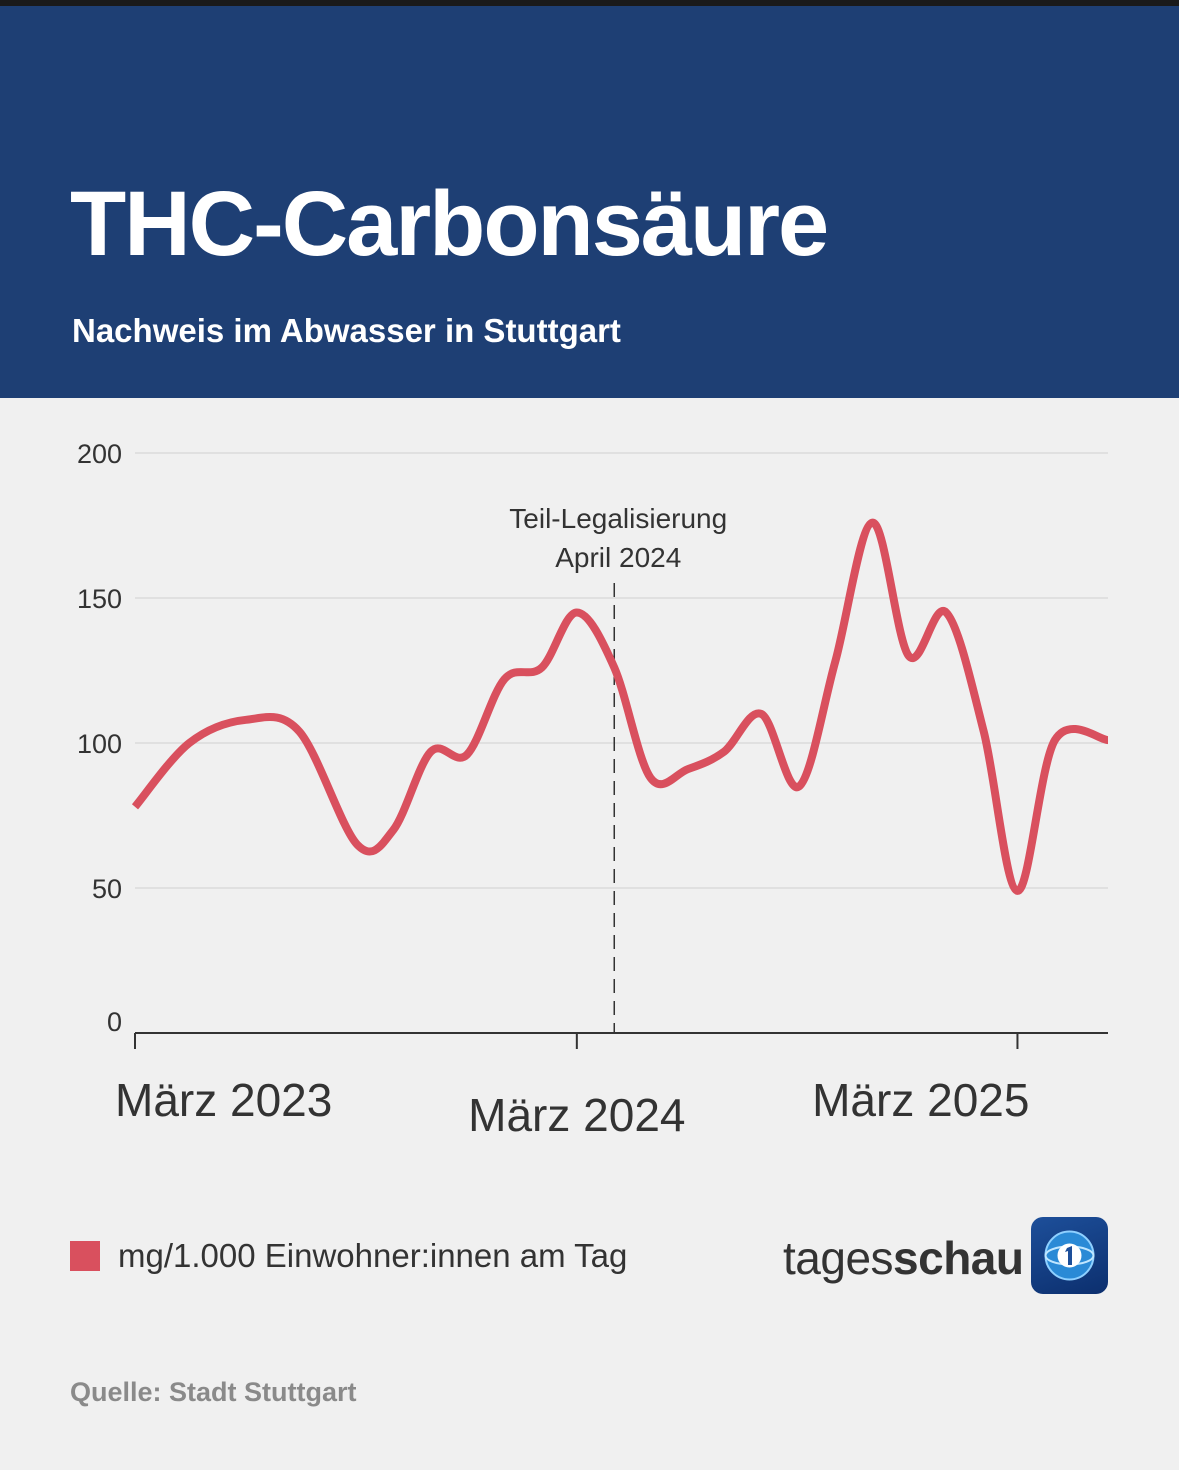  Describe the element at coordinates (920, 1100) in the screenshot. I see `x-tick-label: März 2025` at that location.